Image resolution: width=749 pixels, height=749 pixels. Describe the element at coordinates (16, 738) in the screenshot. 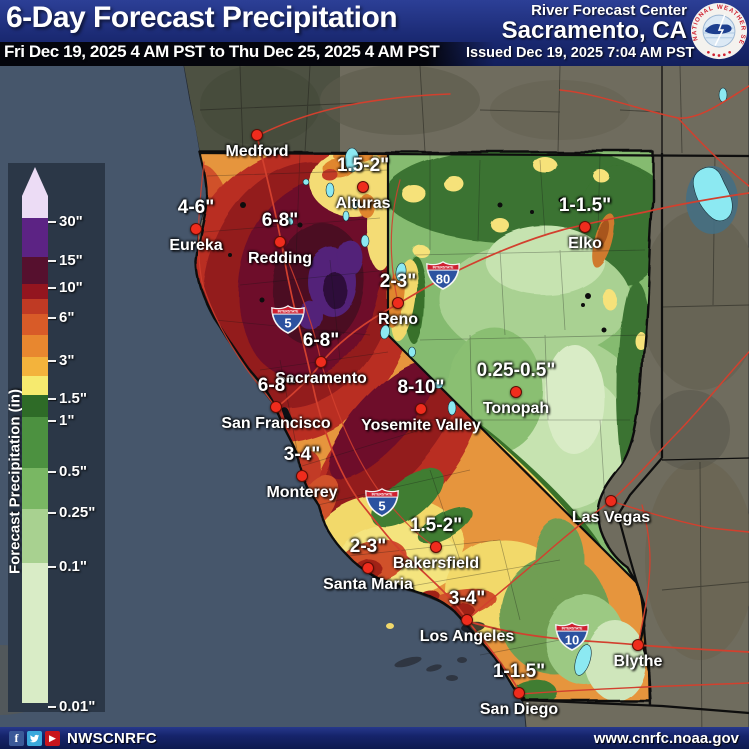

I see `facebook-icon: f` at that location.